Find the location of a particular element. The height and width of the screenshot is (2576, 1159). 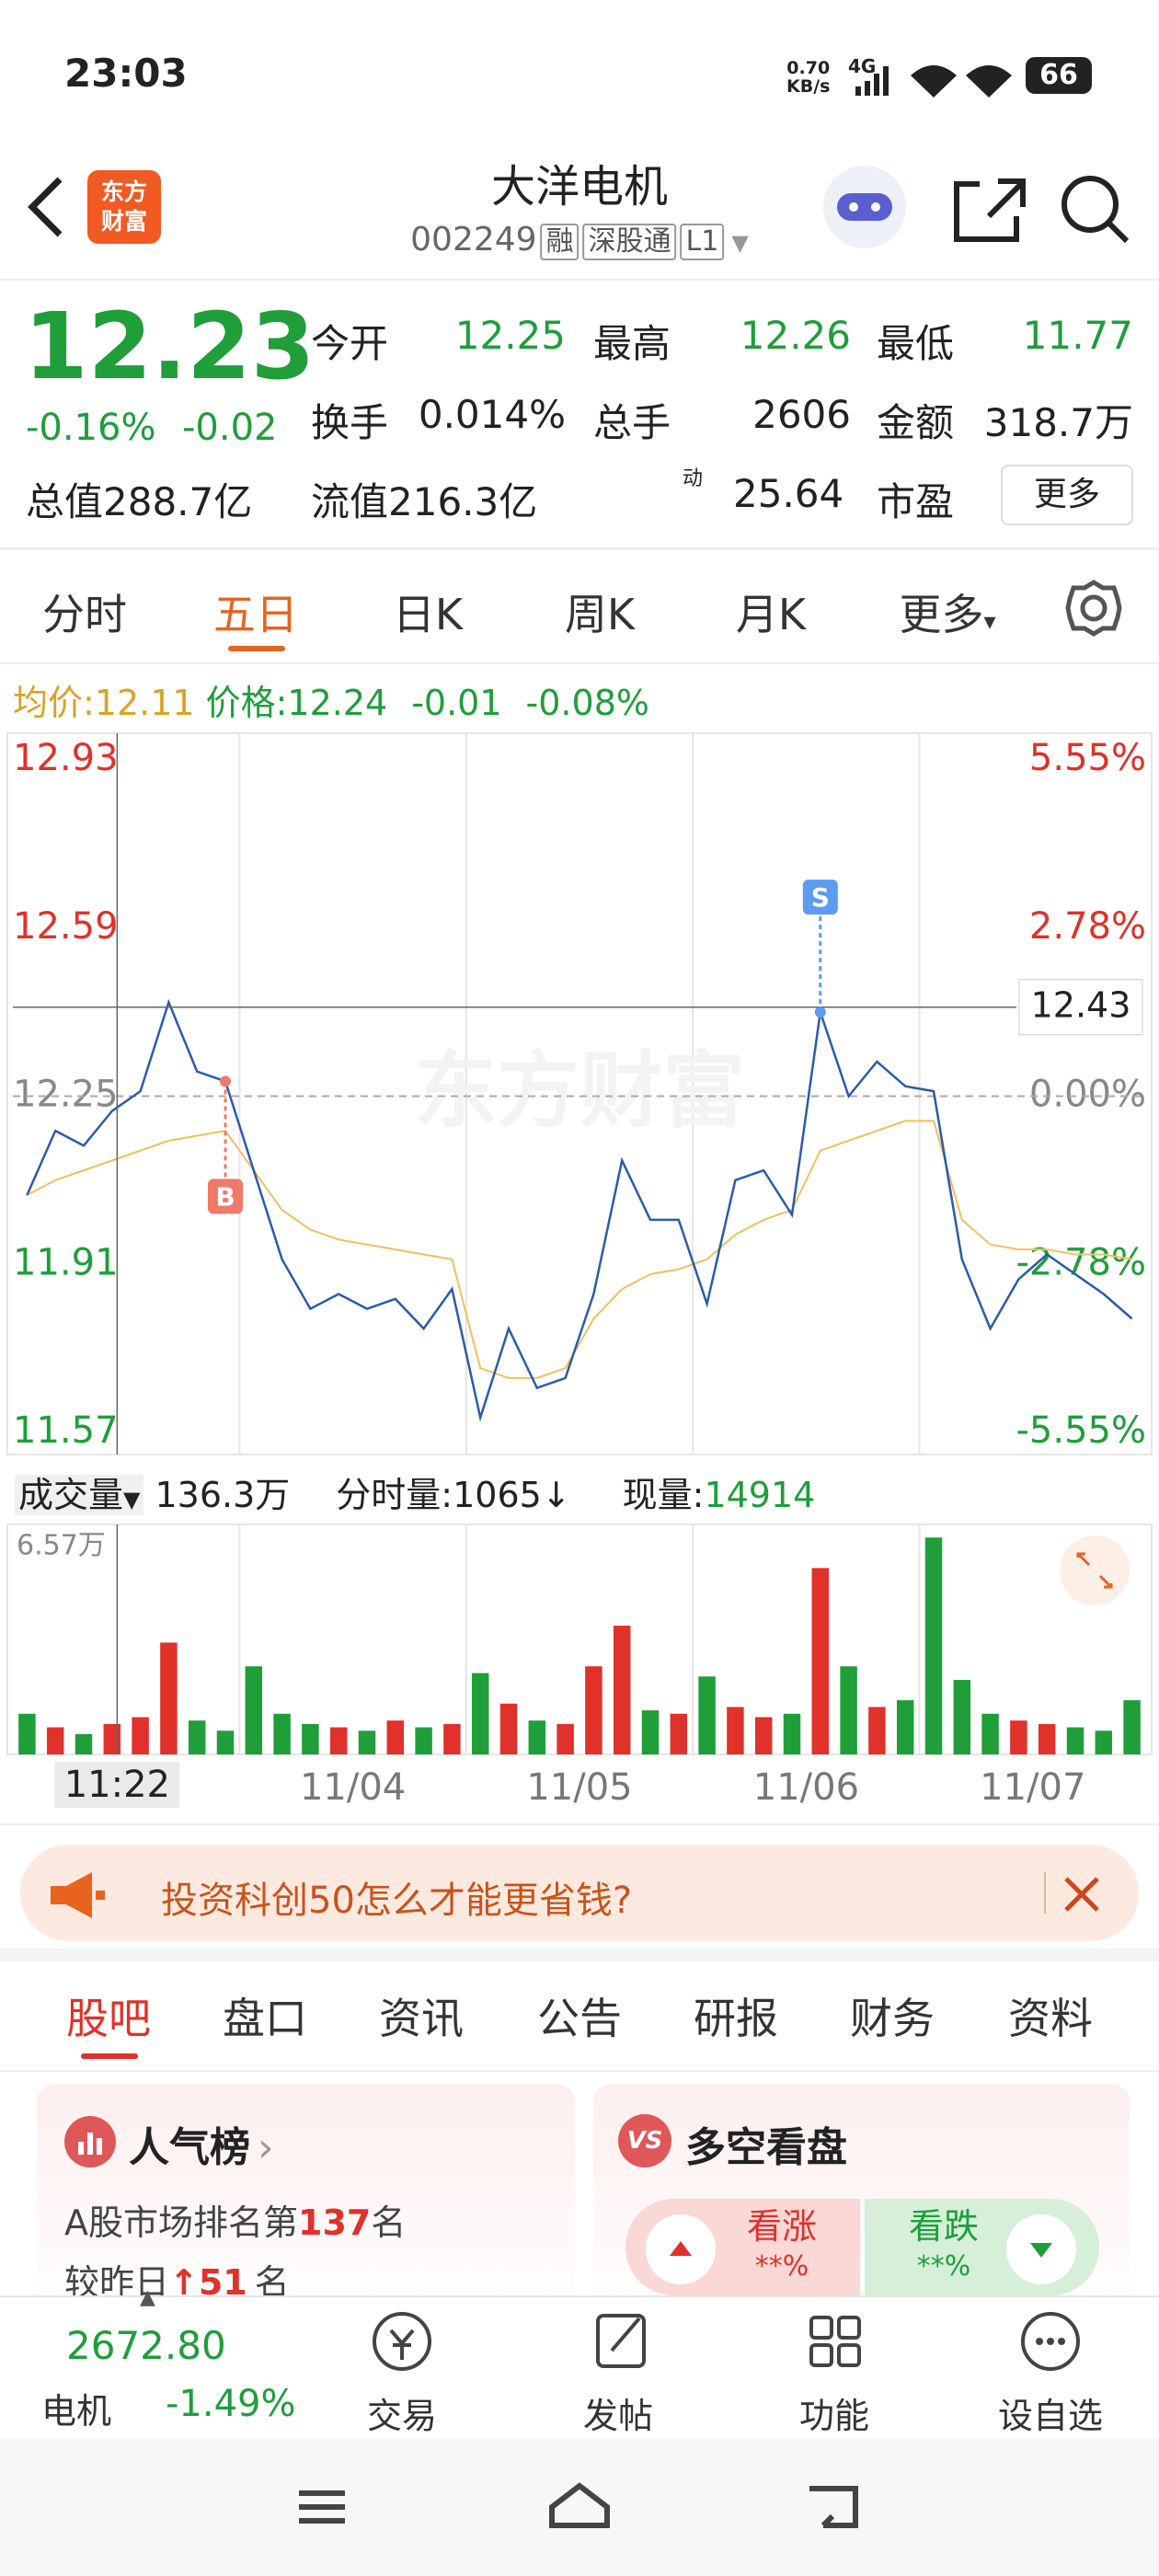

close-icon is located at coordinates (1081, 1894).